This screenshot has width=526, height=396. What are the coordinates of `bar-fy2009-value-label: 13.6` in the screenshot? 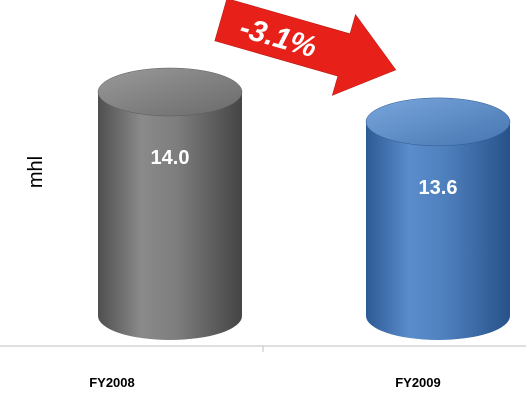 It's located at (438, 188).